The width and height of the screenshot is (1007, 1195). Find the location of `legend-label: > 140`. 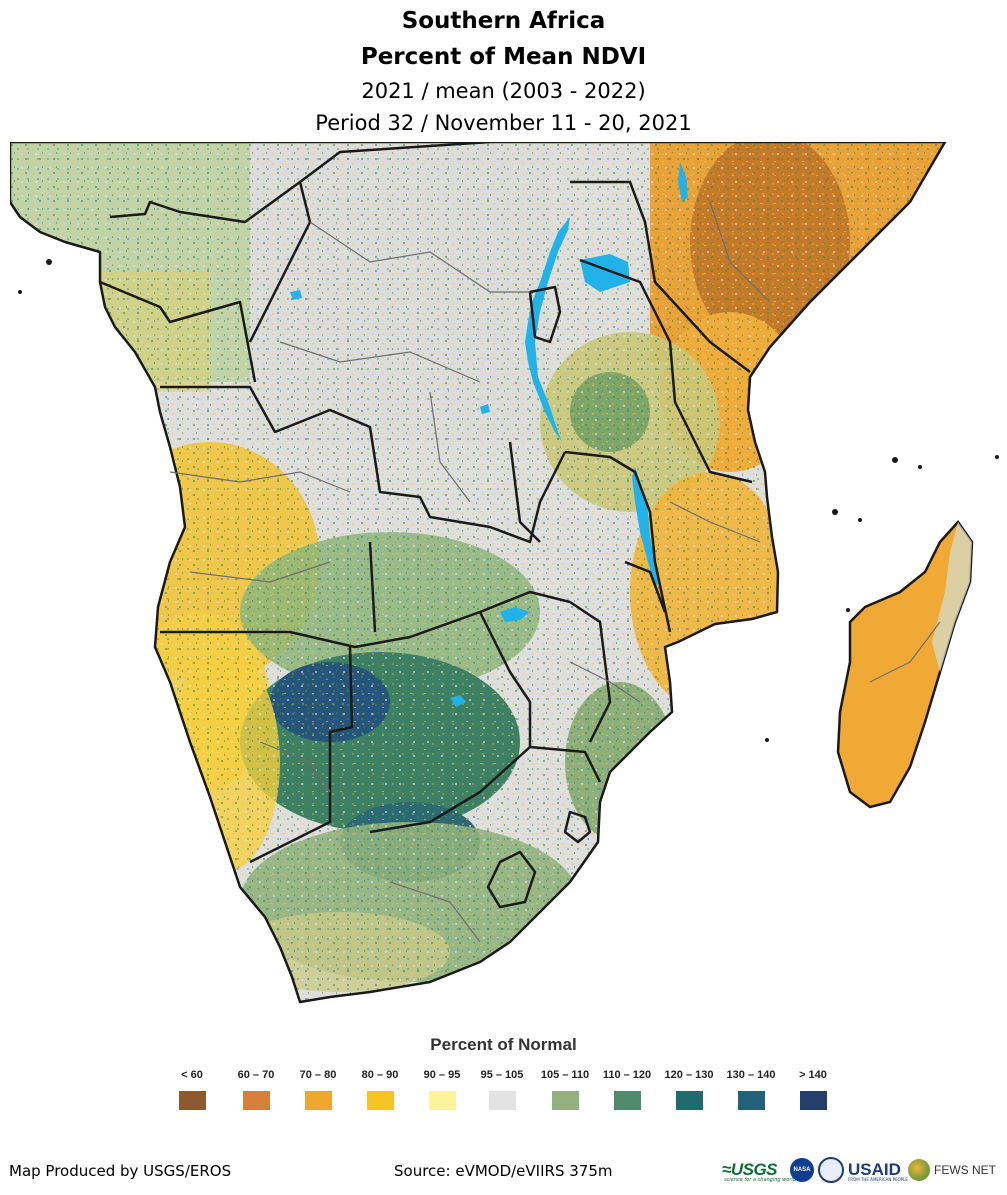

legend-label: > 140 is located at coordinates (813, 1075).